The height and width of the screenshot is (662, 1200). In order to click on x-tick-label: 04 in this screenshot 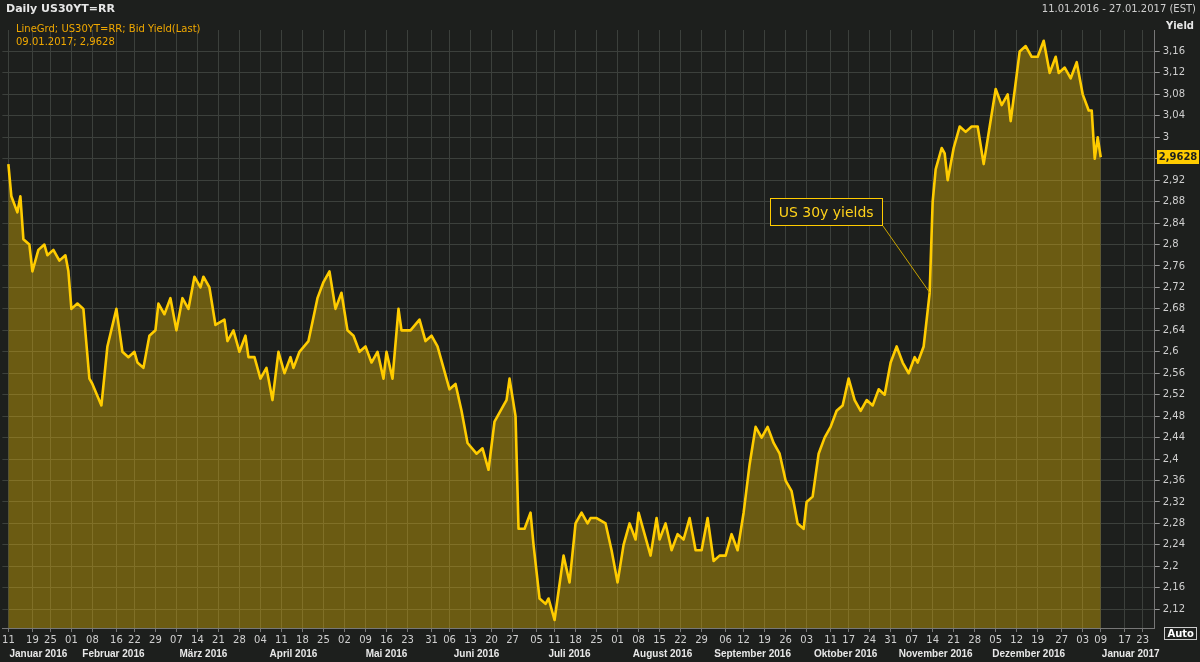, I will do `click(260, 639)`.